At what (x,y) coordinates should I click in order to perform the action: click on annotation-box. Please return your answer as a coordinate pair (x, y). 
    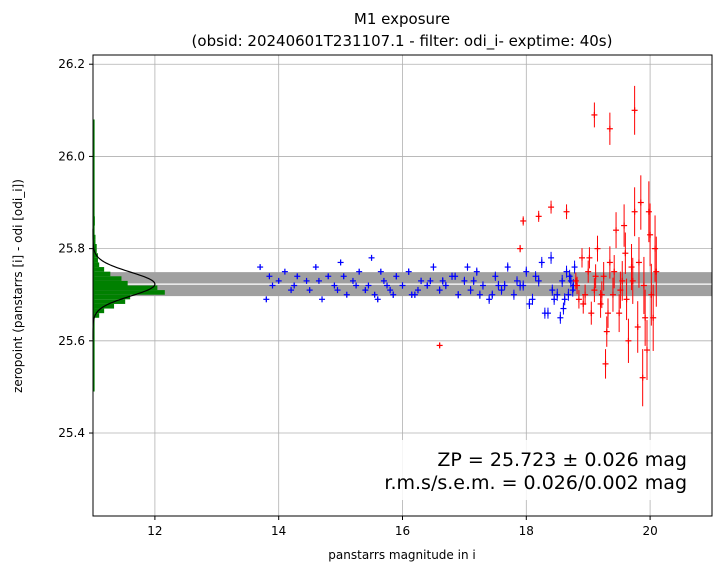
    Looking at the image, I should click on (550, 470).